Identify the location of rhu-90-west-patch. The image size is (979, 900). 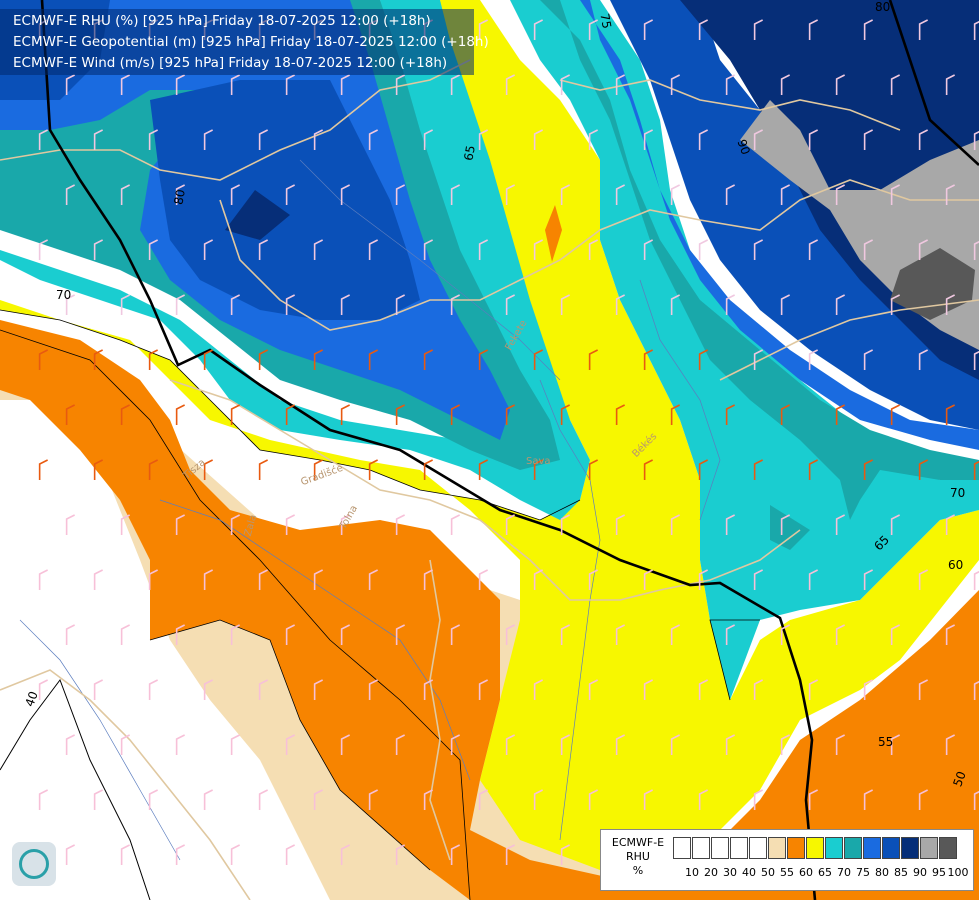
(257, 215).